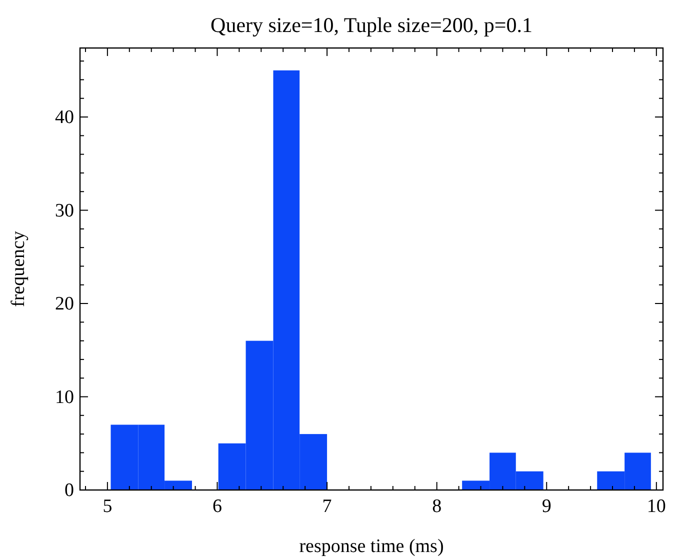  I want to click on y-tick-label: 30, so click(64, 211).